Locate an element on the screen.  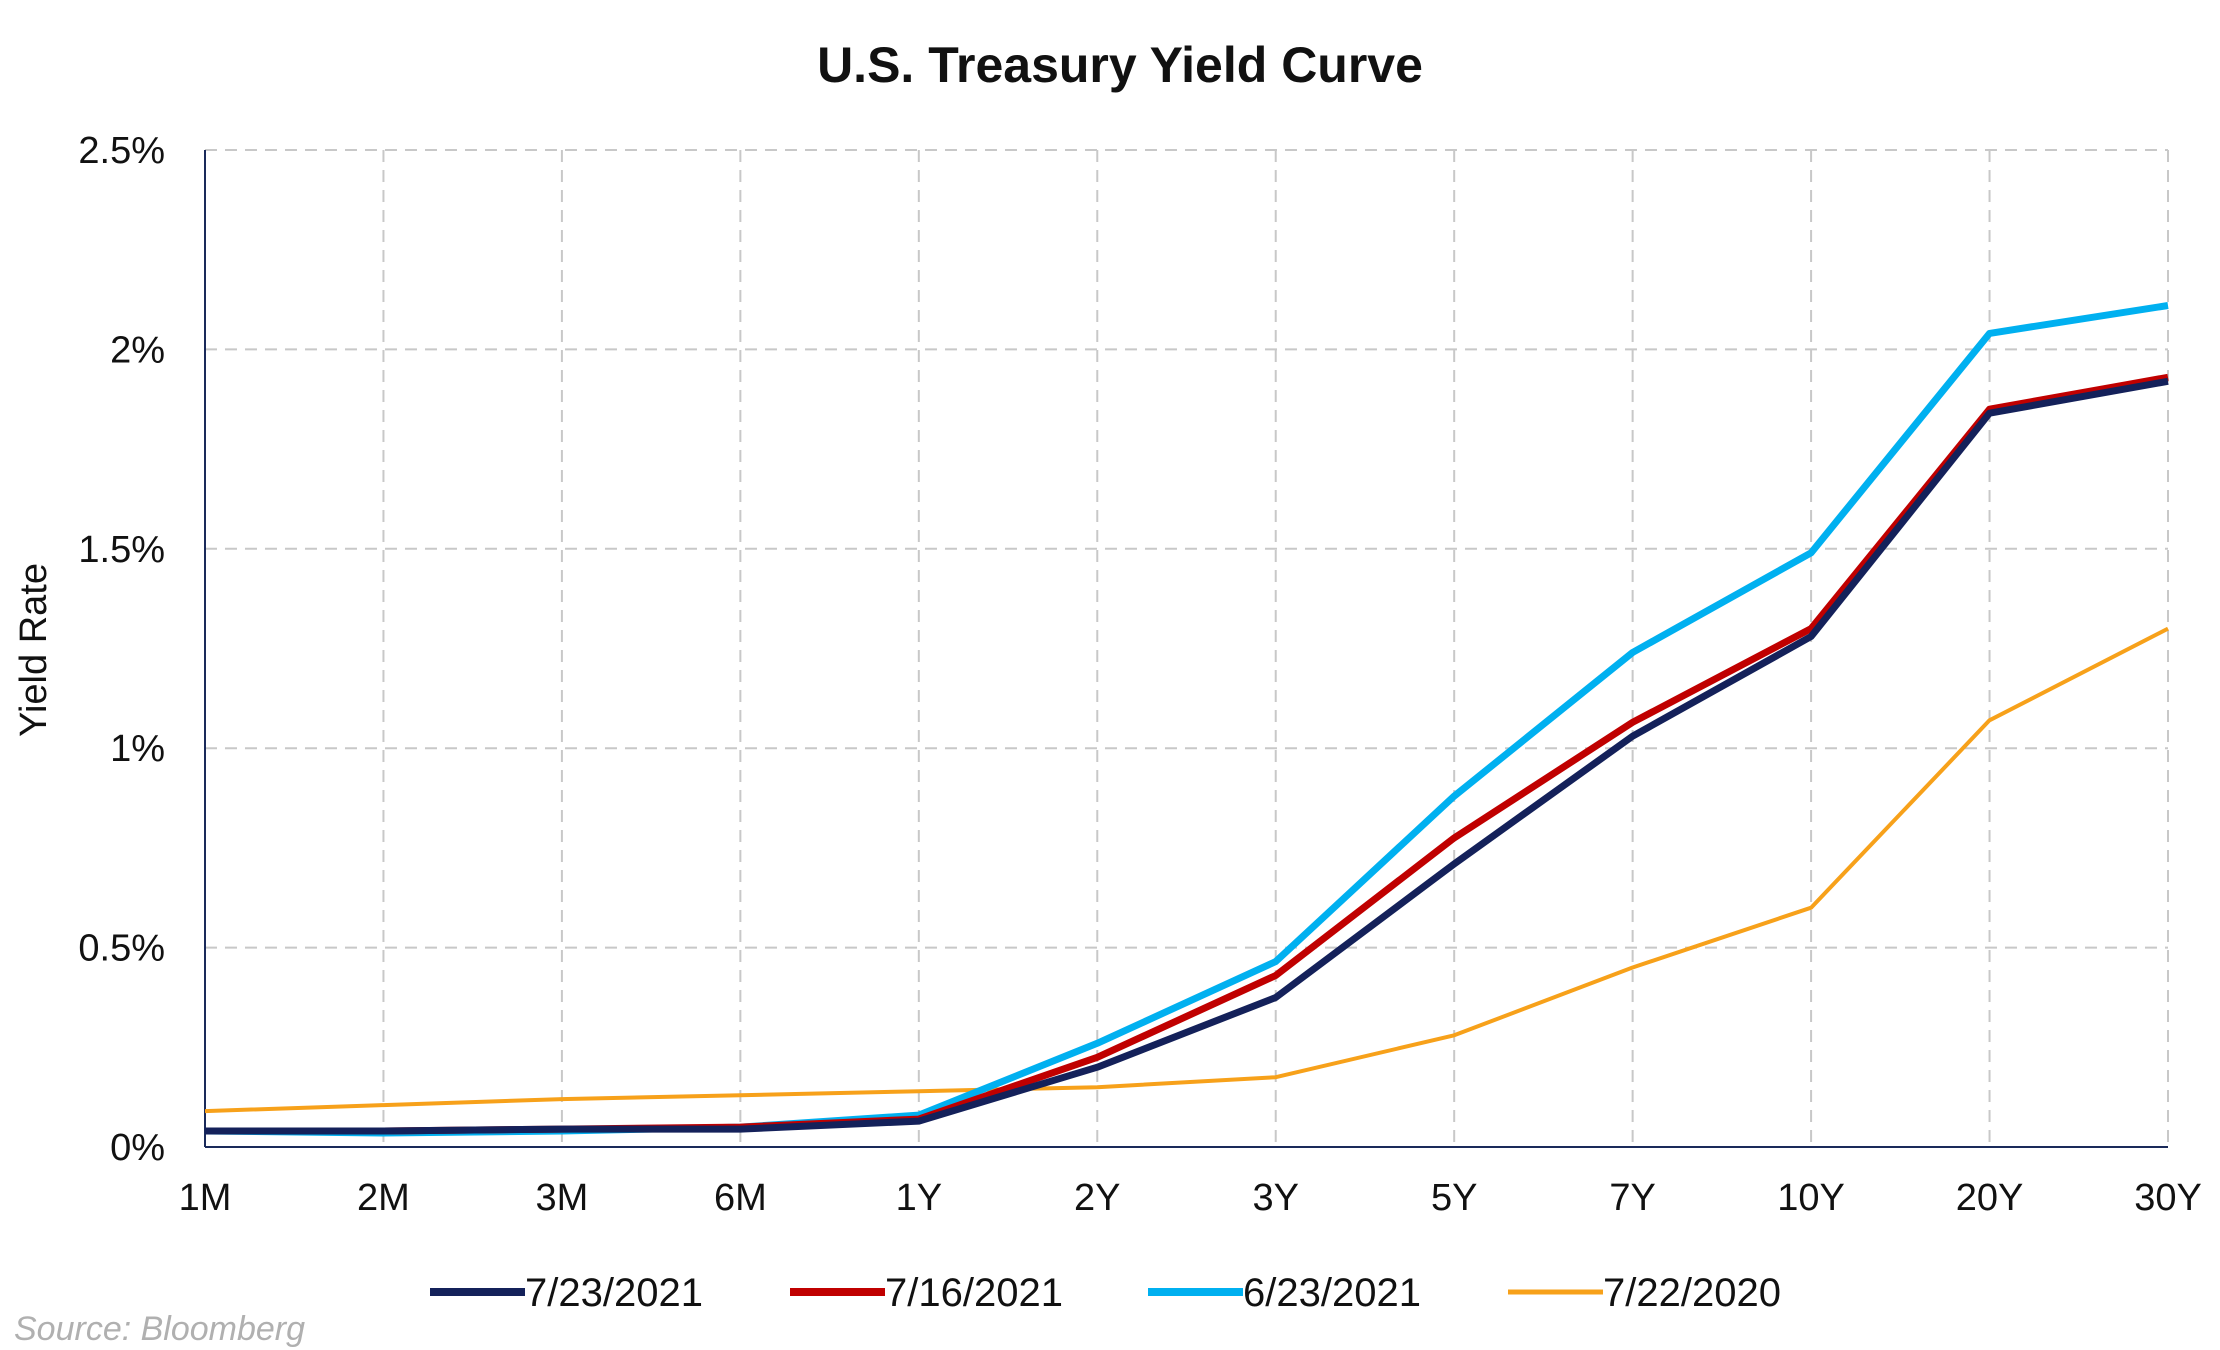
legend-label: 7/22/2020 is located at coordinates (1692, 1293).